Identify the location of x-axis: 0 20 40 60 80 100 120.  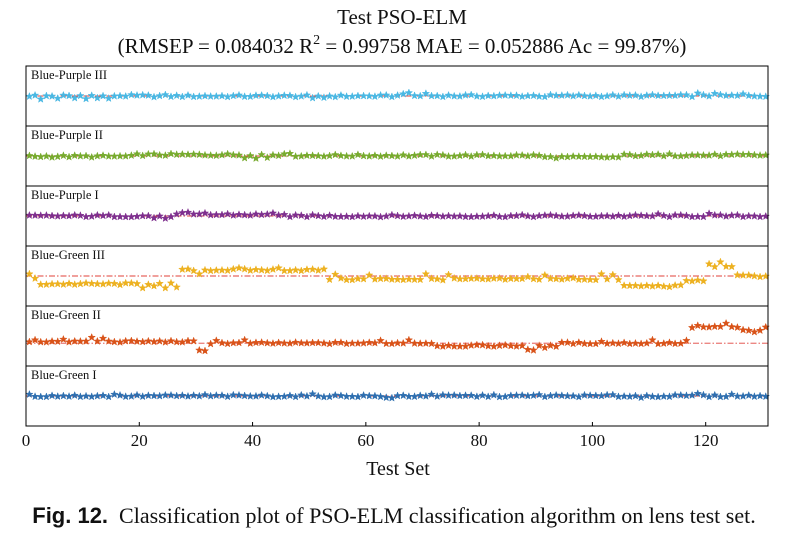
(370, 436).